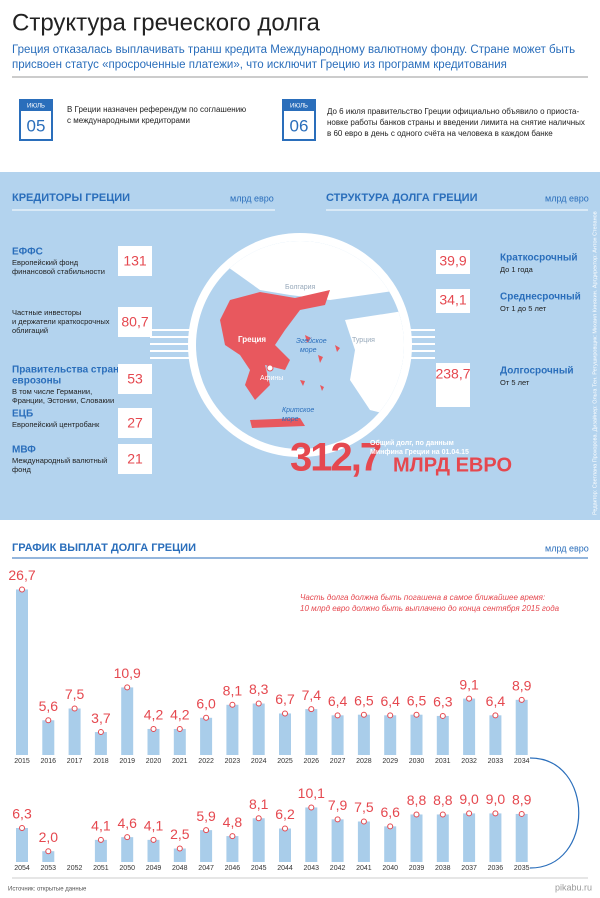 The height and width of the screenshot is (898, 600). Describe the element at coordinates (49, 706) in the screenshot. I see `value-label: 5,6` at that location.